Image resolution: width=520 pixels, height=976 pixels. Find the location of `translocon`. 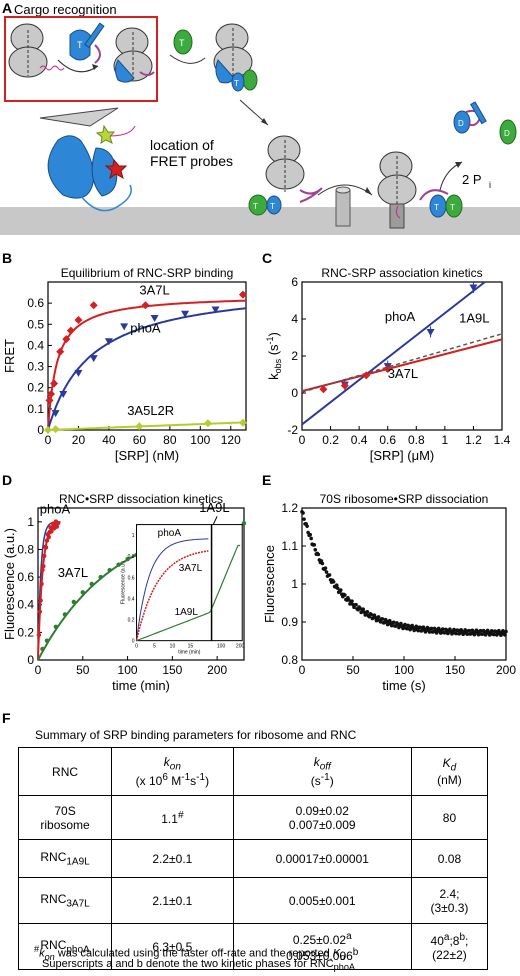

translocon is located at coordinates (343, 208).